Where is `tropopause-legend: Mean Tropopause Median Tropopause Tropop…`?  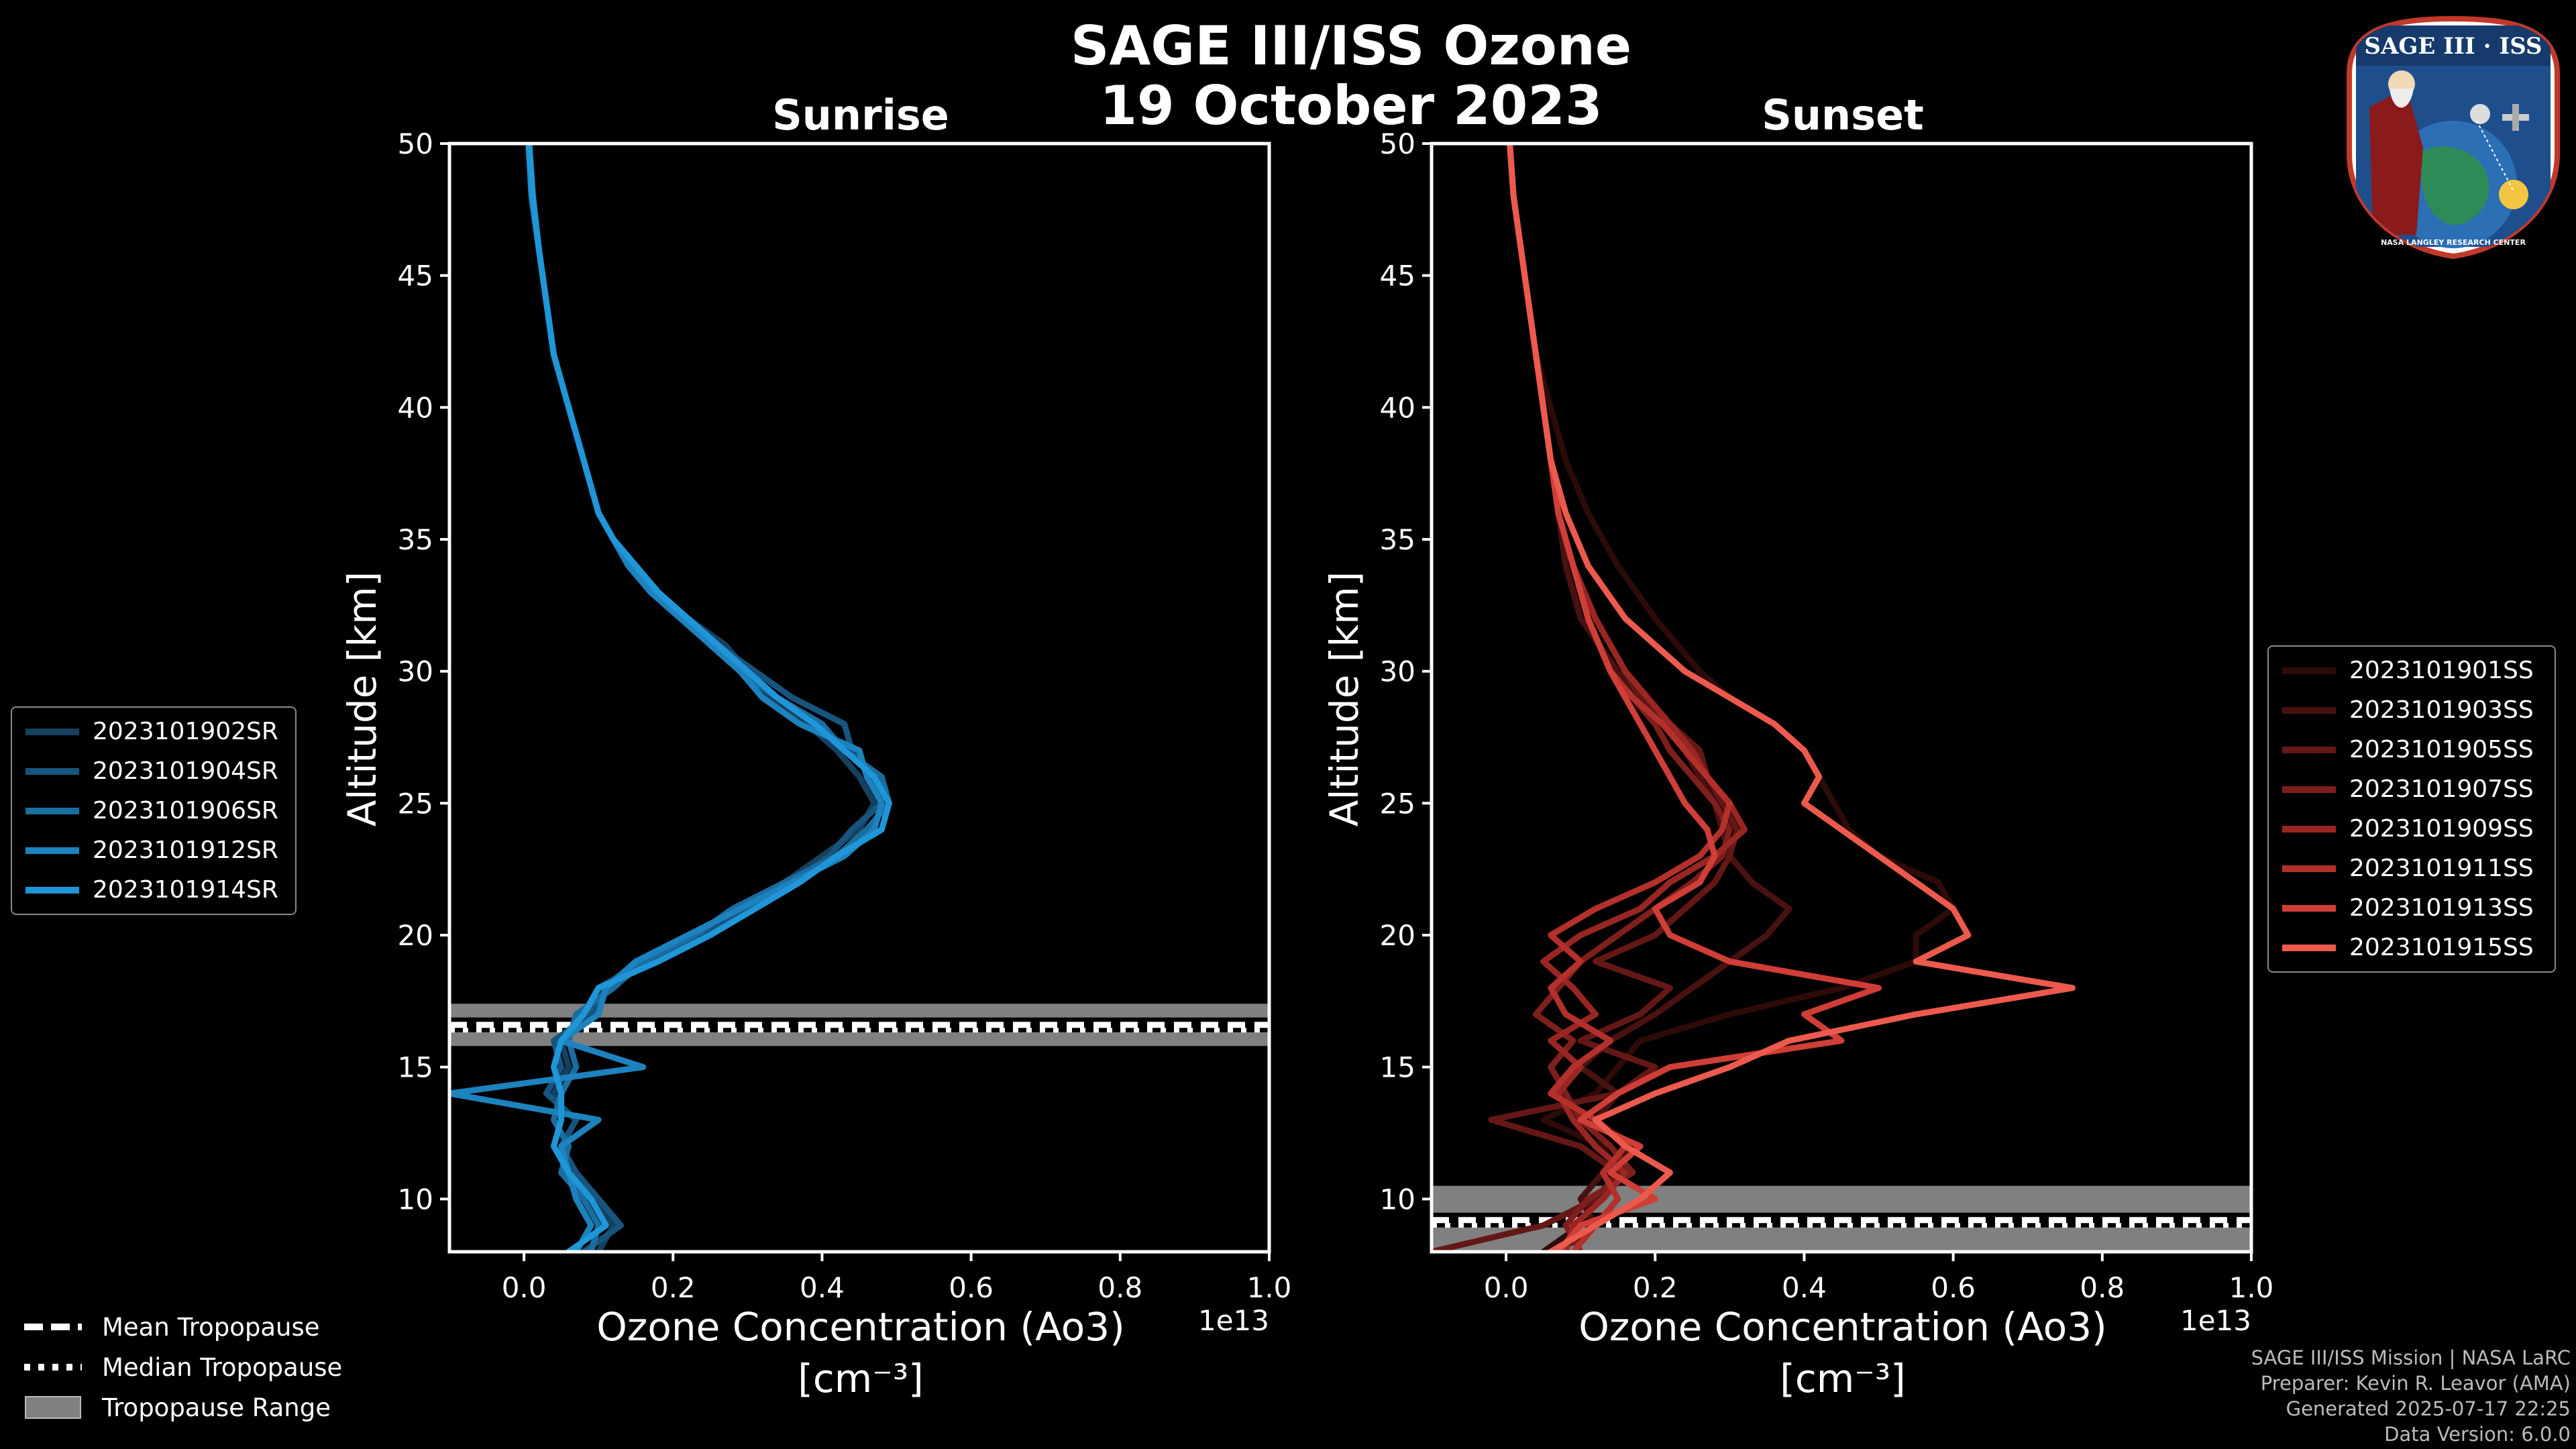 tropopause-legend: Mean Tropopause Median Tropopause Tropop… is located at coordinates (183, 1367).